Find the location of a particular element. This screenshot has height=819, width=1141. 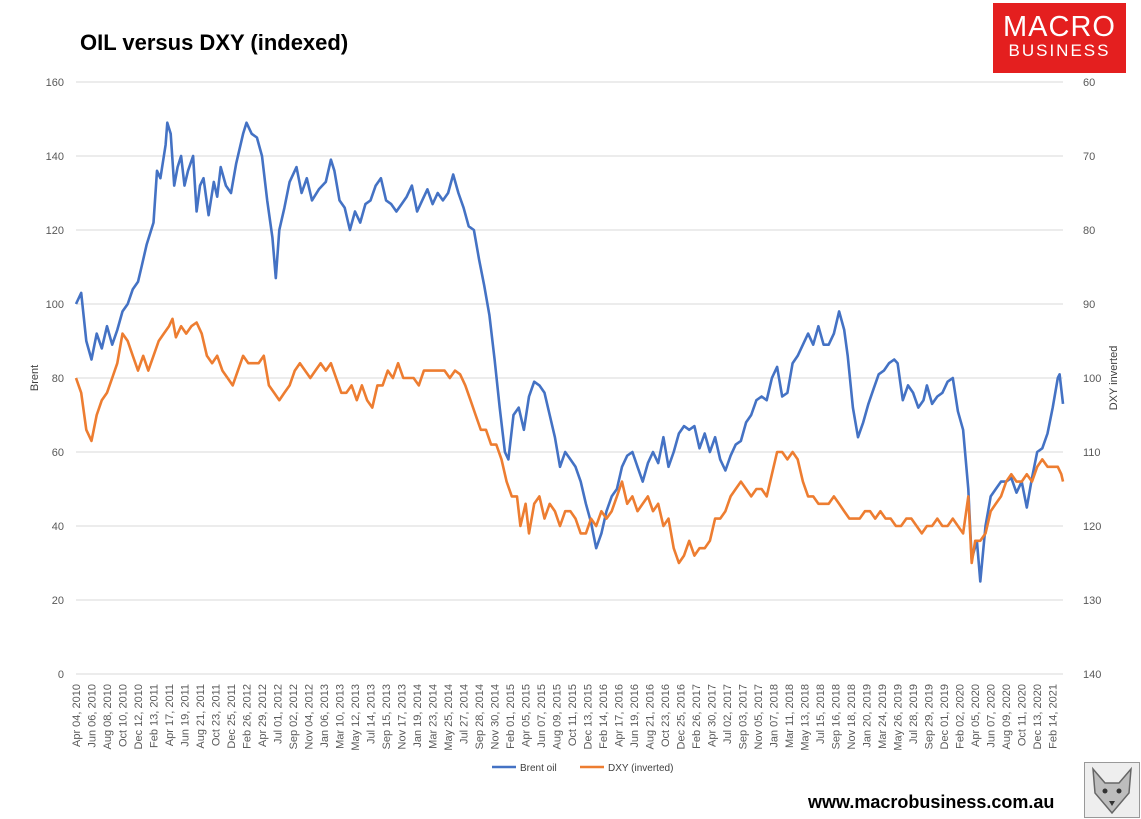

chart-title: OIL versus DXY (indexed) is located at coordinates (214, 42).